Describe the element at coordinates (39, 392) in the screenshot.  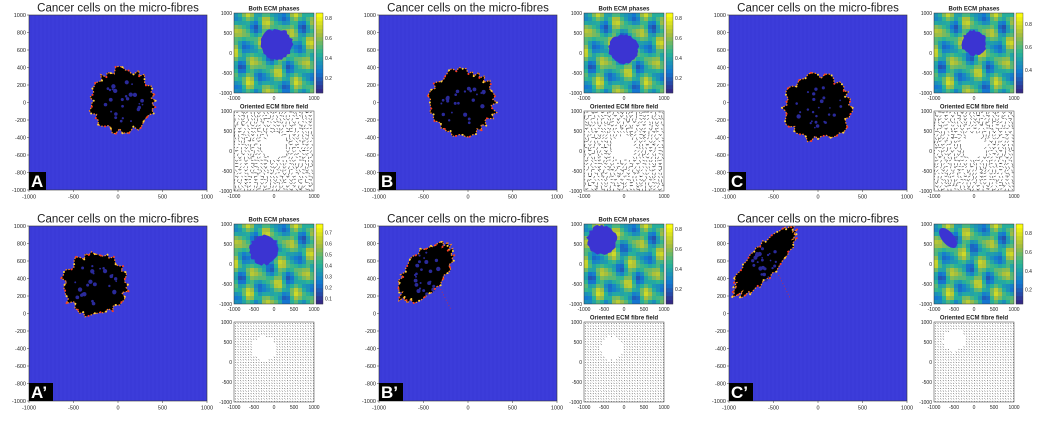
I see `panel-letter-text: A’` at that location.